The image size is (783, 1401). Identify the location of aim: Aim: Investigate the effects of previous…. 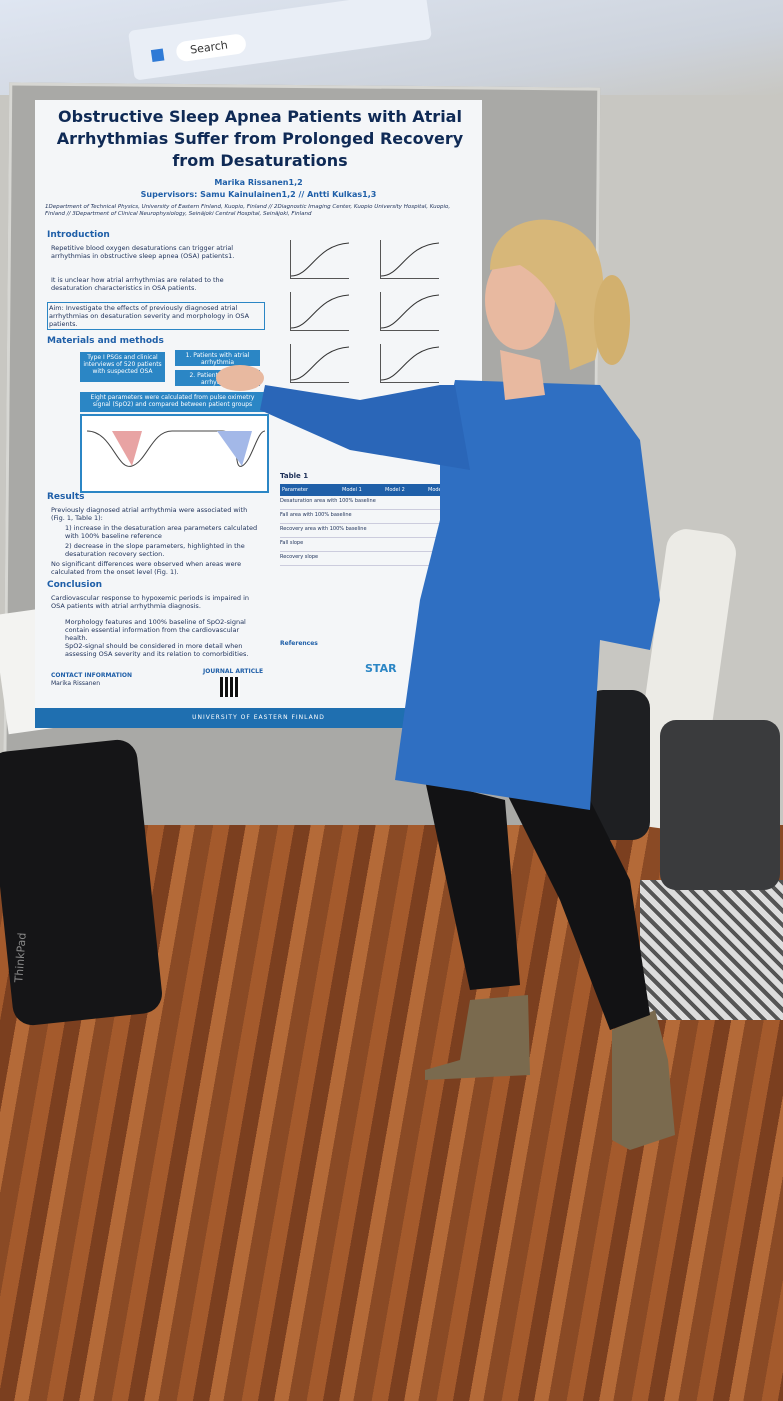
(156, 316).